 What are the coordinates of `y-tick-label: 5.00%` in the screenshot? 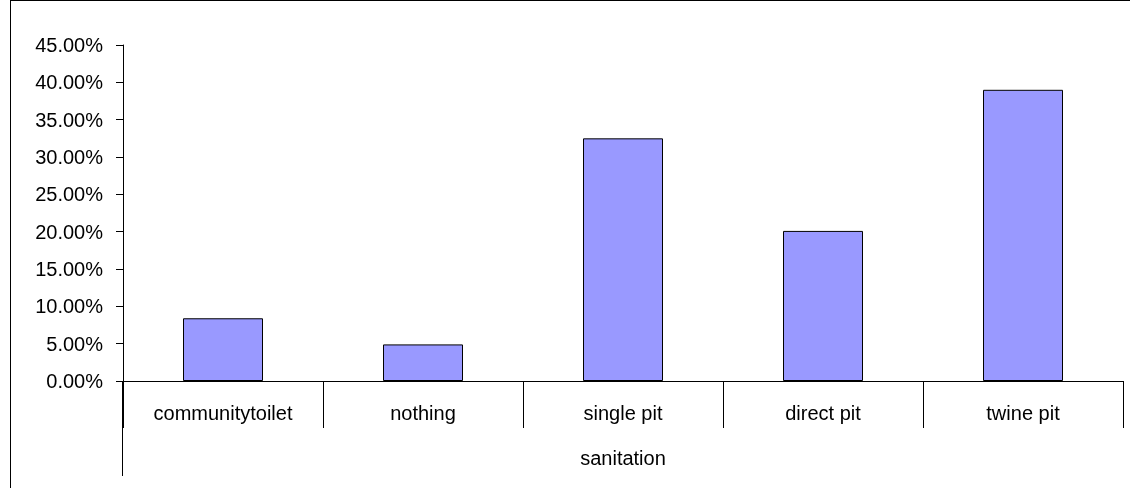 It's located at (75, 343).